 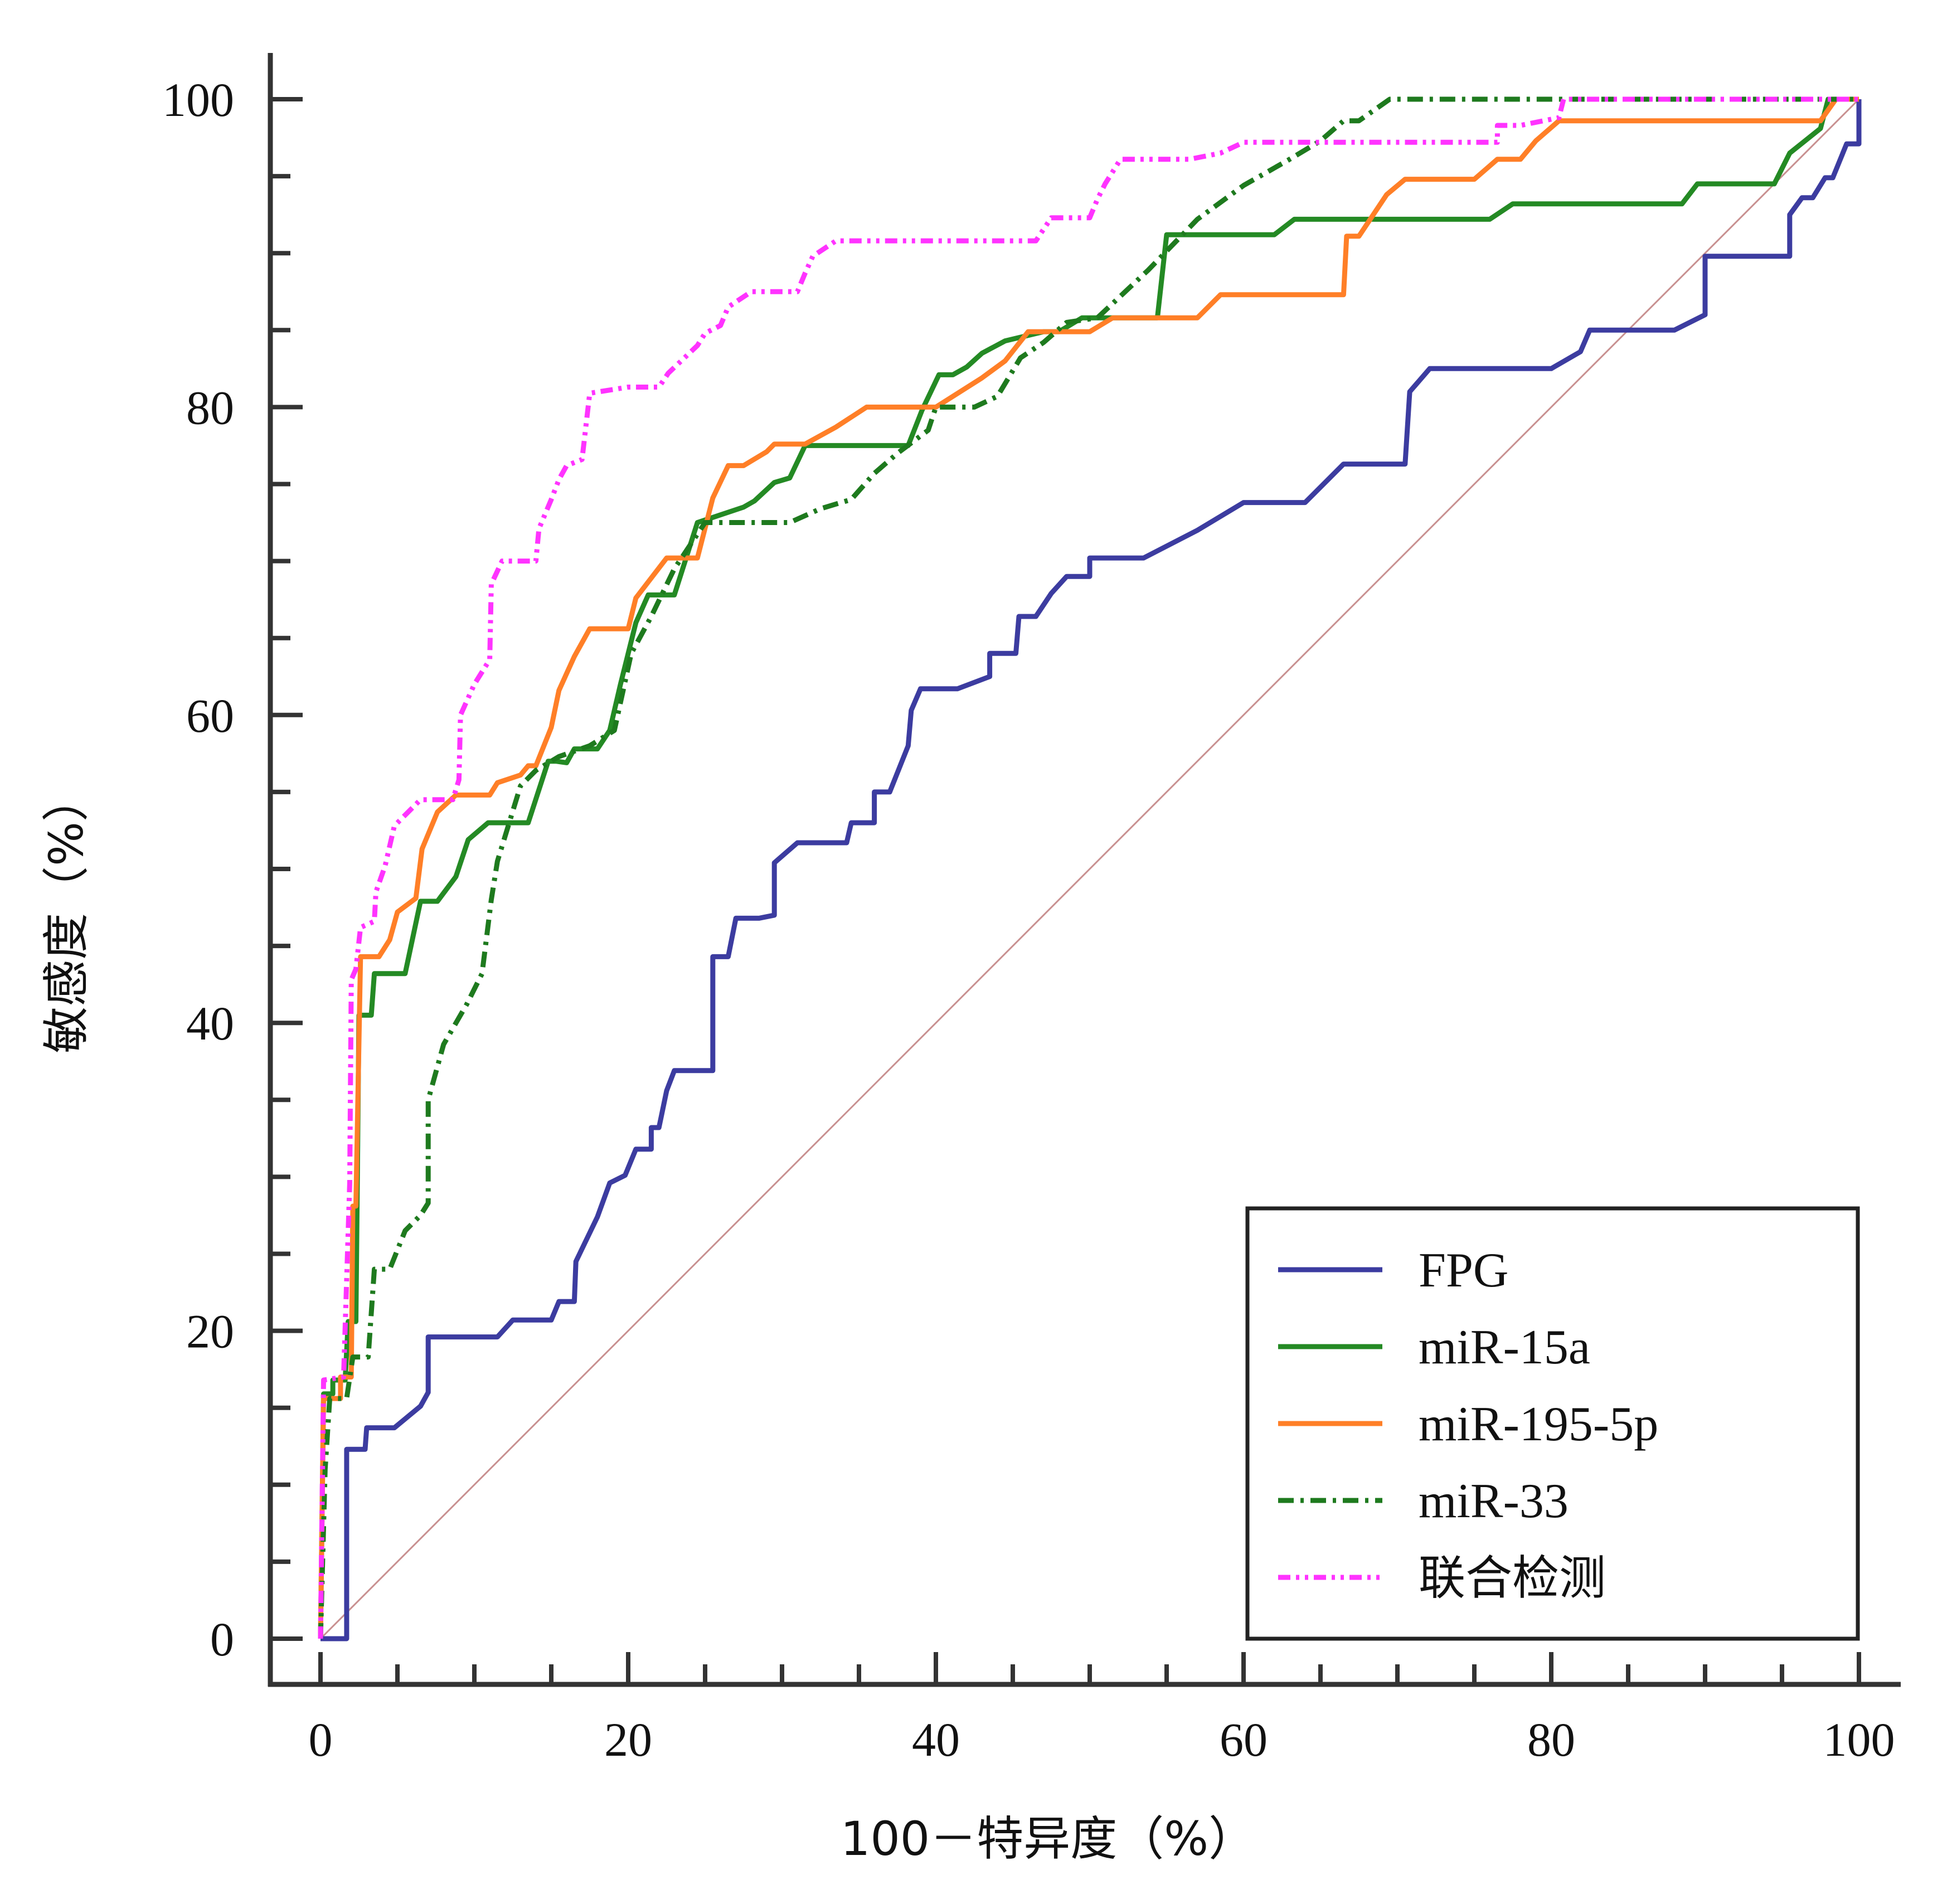 What do you see at coordinates (210, 715) in the screenshot?
I see `y-tick-label: 60` at bounding box center [210, 715].